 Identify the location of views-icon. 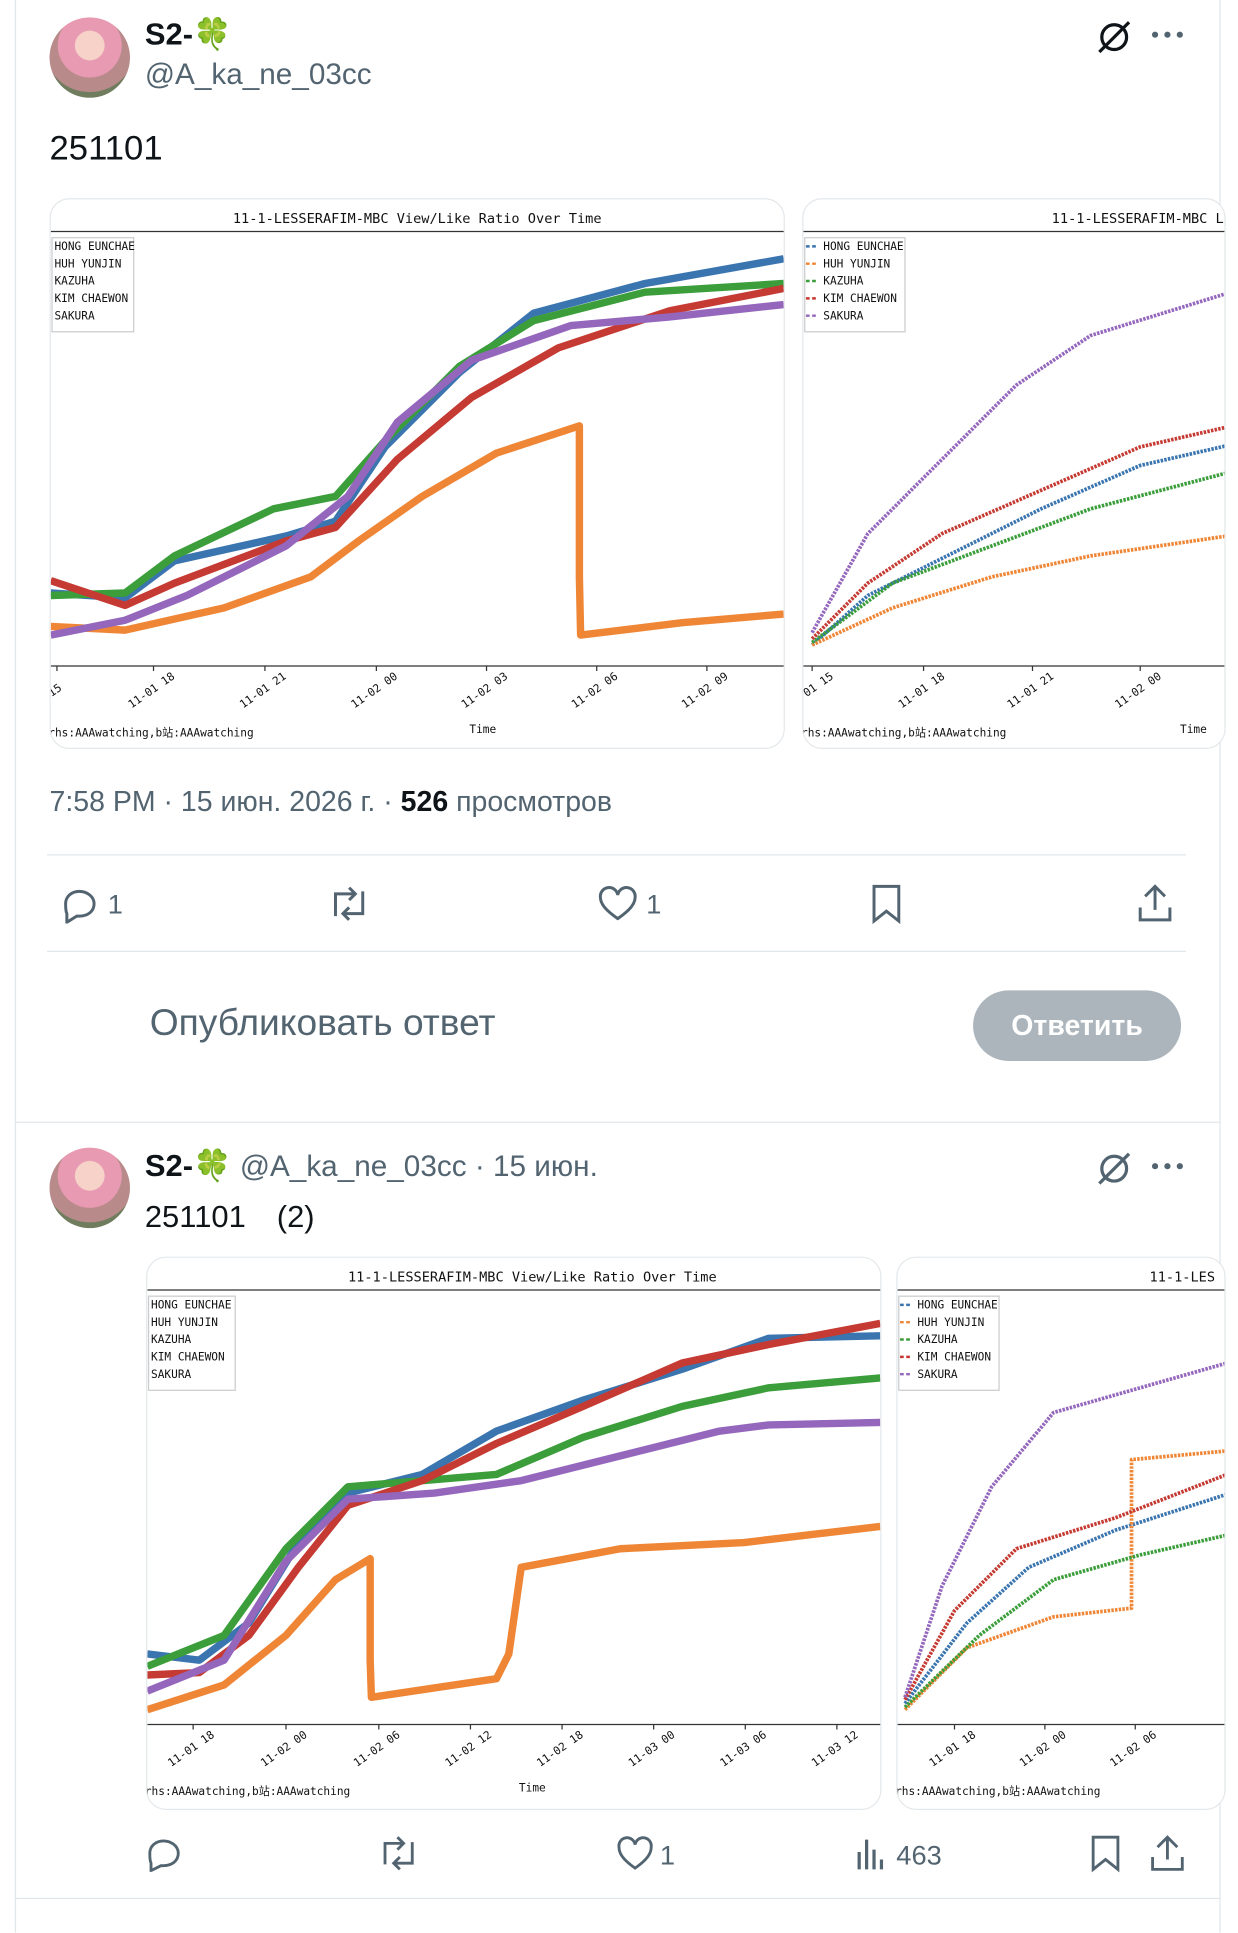
(871, 1853).